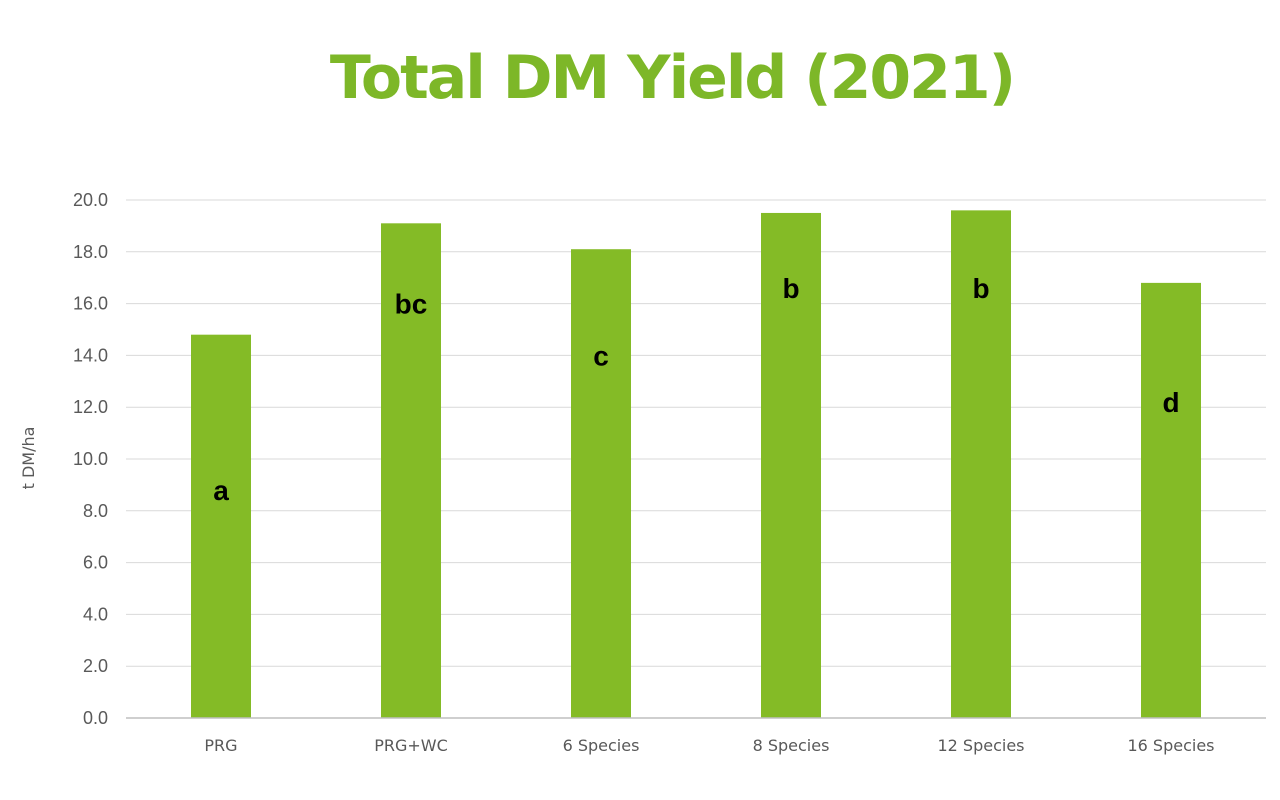 The image size is (1280, 800). I want to click on y-tick-label: 6.0, so click(95, 563).